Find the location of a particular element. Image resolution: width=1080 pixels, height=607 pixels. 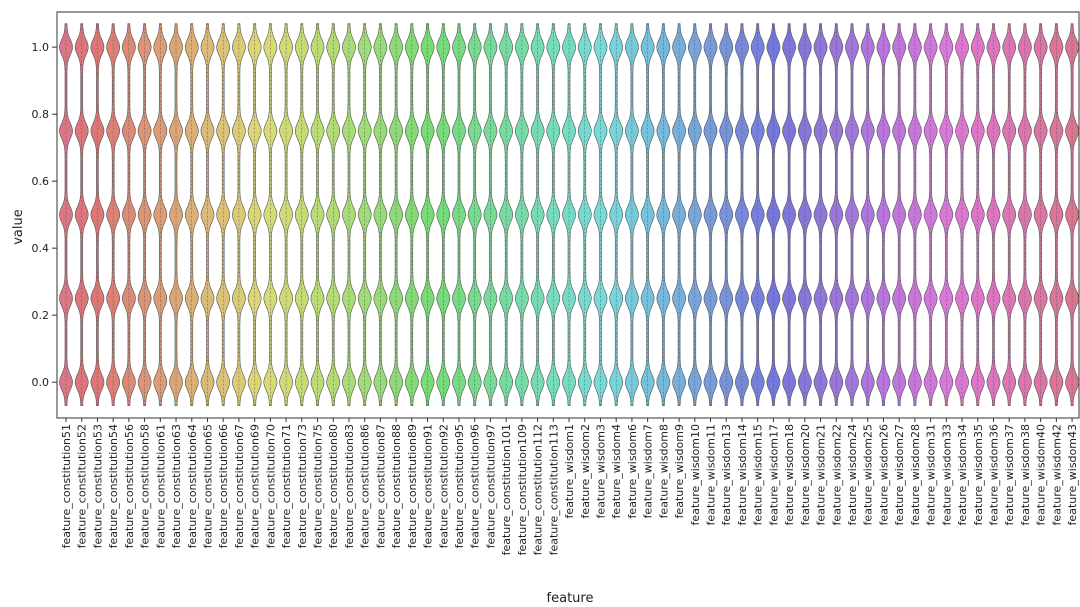

x-tick-label: feature_wisdom28 is located at coordinates (915, 474).